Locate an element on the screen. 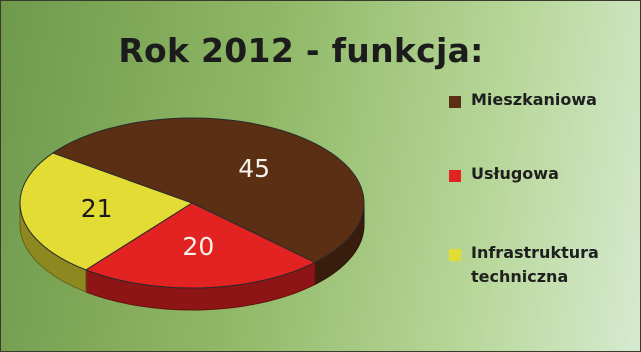 The height and width of the screenshot is (352, 641). pie-slice-usugowa is located at coordinates (200, 245).